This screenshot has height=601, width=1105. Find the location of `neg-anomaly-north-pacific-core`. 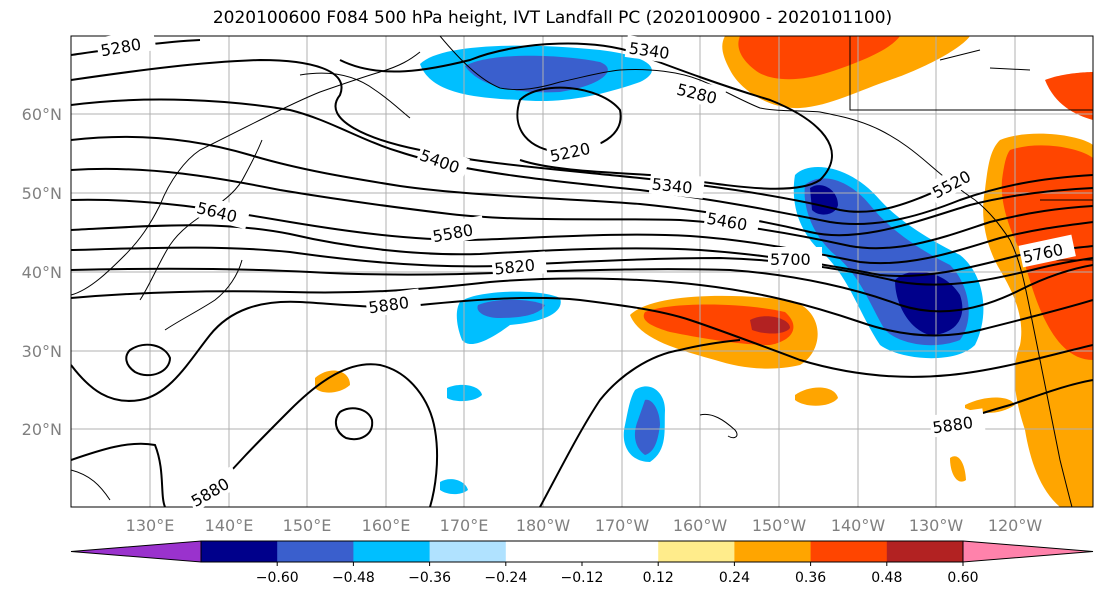

neg-anomaly-north-pacific-core is located at coordinates (536, 74).